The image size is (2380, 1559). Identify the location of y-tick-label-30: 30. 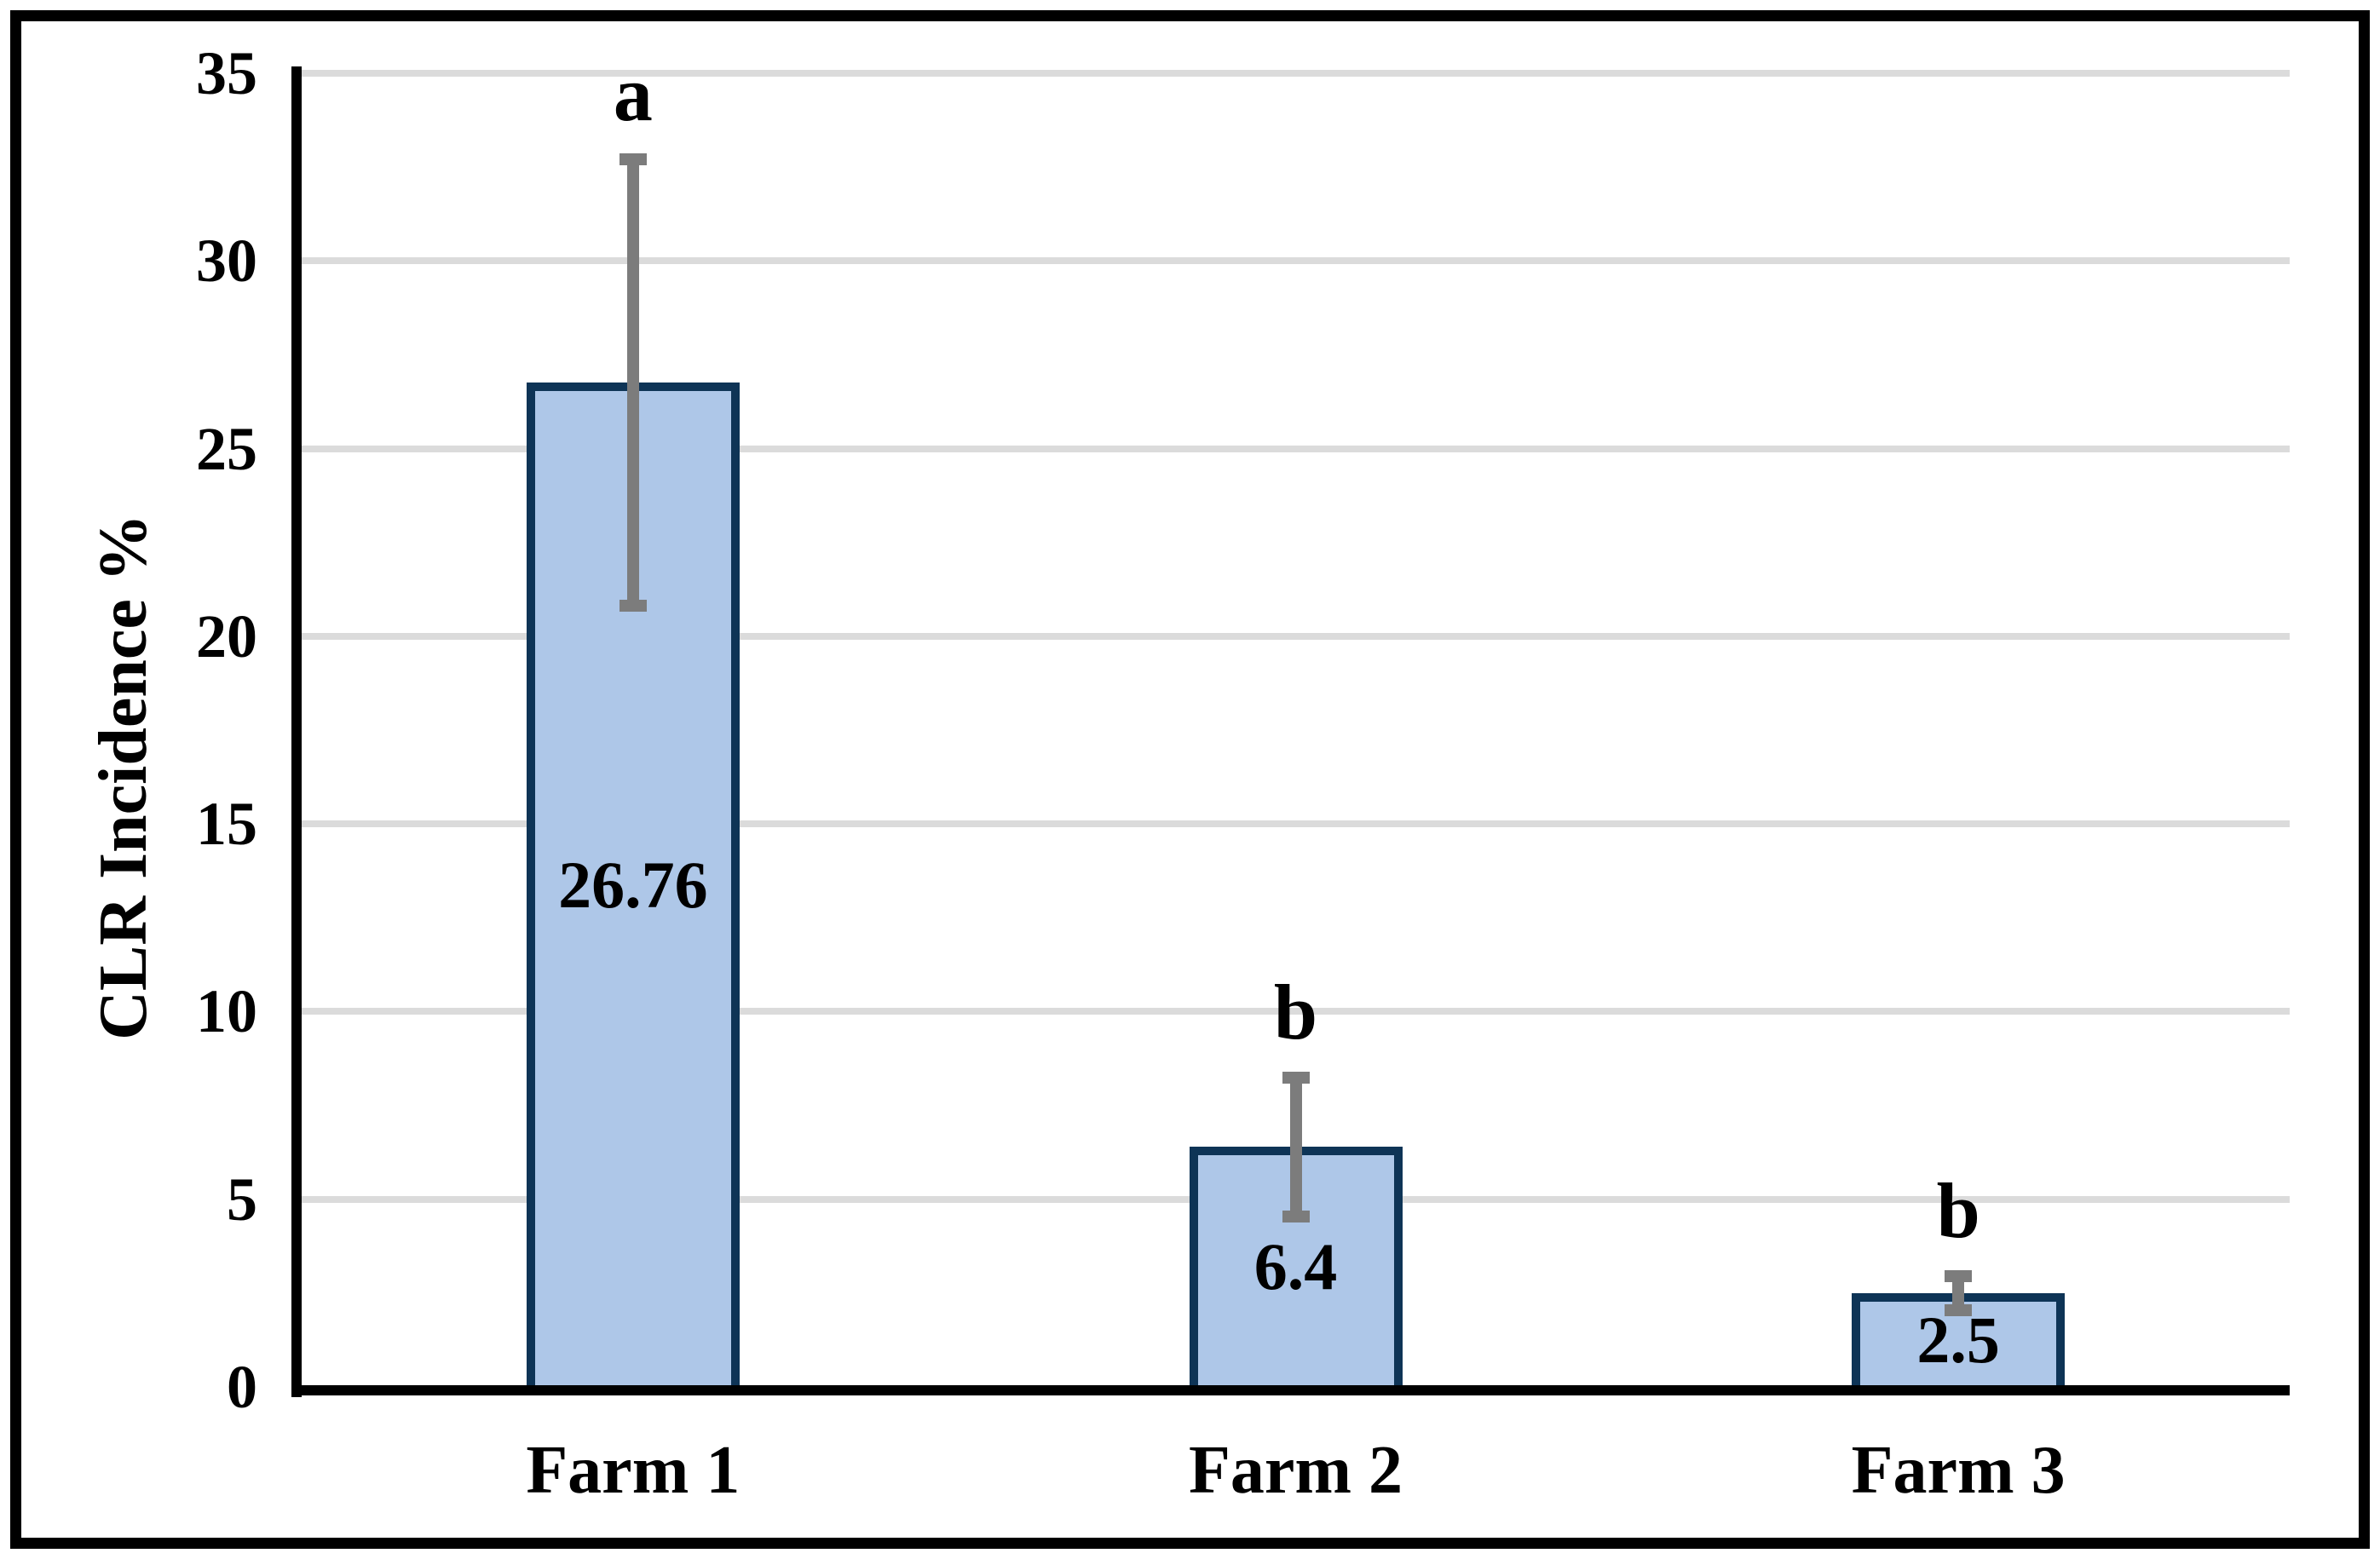
(226, 261).